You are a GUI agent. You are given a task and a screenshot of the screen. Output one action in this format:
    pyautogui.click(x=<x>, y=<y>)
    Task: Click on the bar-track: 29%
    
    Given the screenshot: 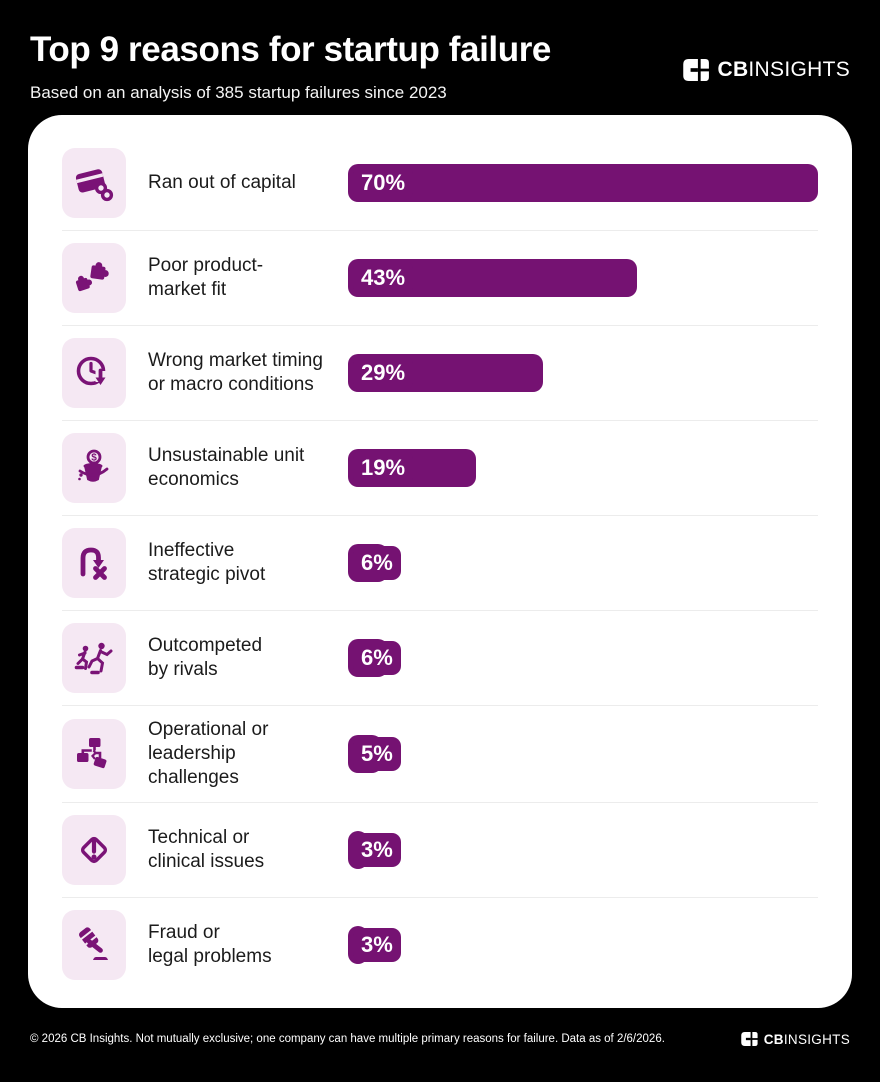 What is the action you would take?
    pyautogui.click(x=583, y=373)
    